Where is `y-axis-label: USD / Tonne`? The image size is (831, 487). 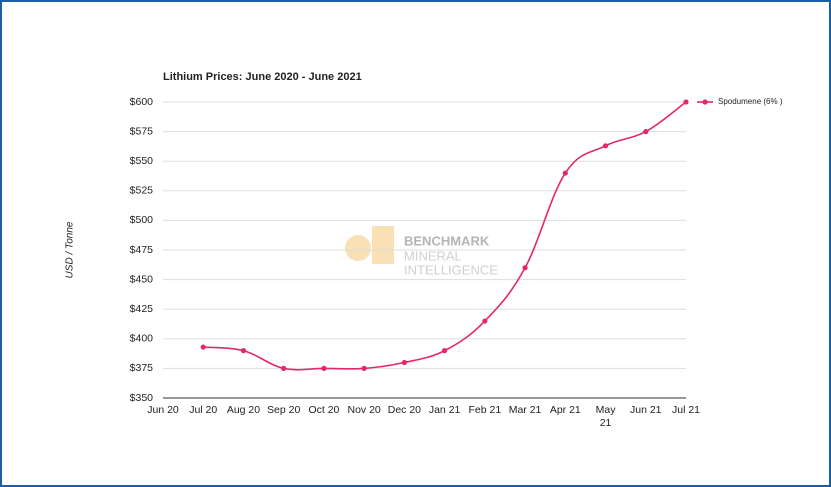
y-axis-label: USD / Tonne is located at coordinates (70, 249).